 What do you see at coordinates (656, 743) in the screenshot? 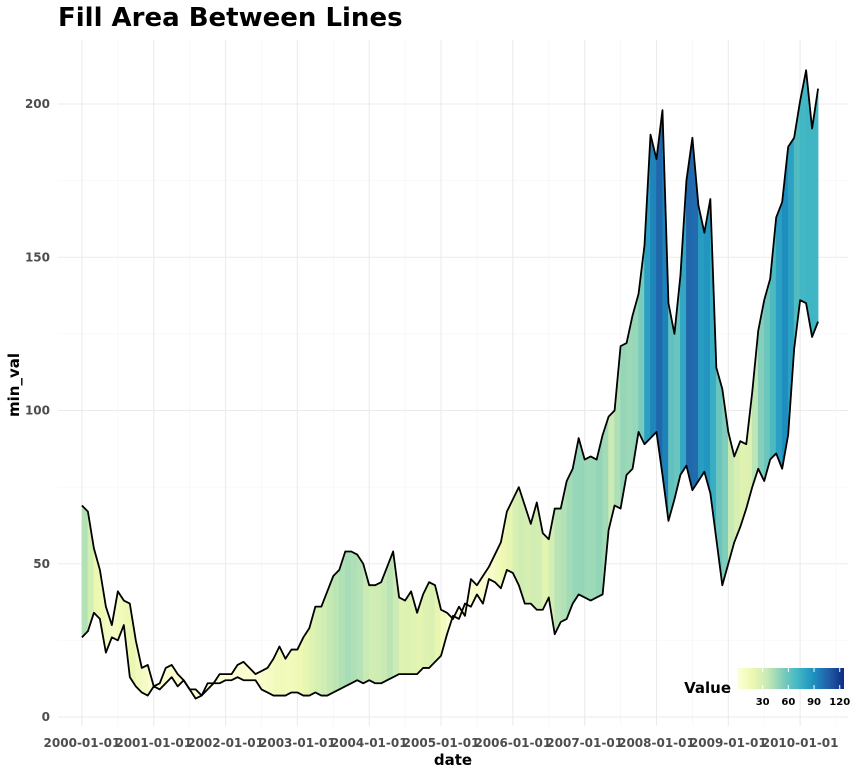
I see `x-tick-label: 2008-01-01` at bounding box center [656, 743].